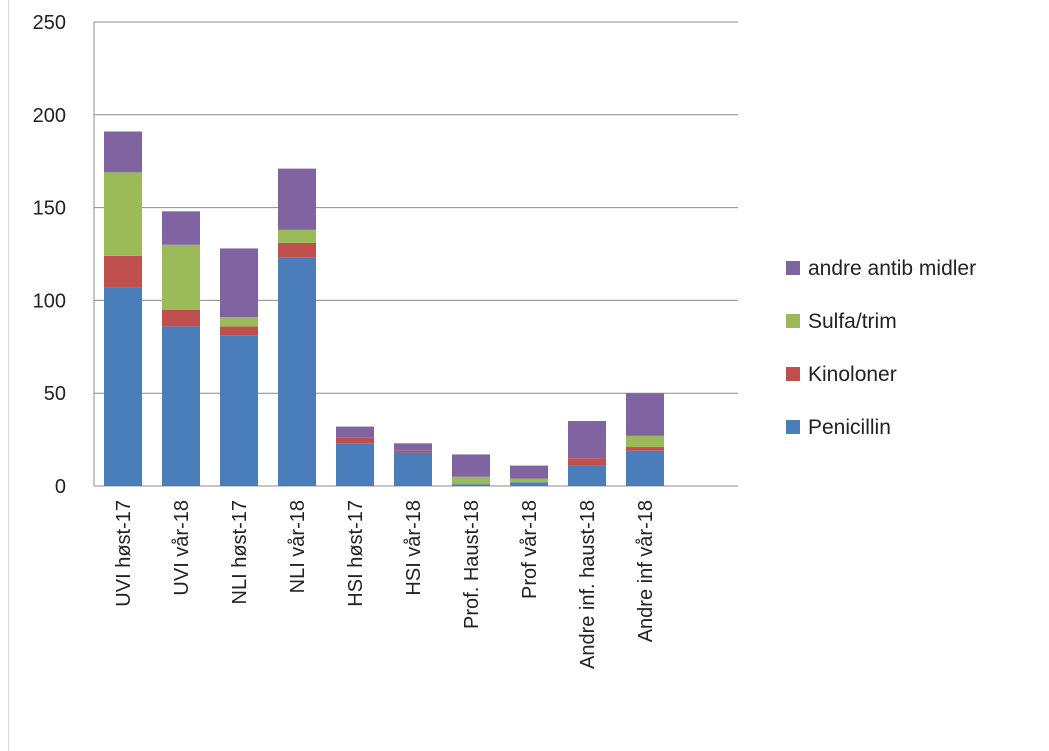  What do you see at coordinates (55, 394) in the screenshot?
I see `y-tick-label: 50` at bounding box center [55, 394].